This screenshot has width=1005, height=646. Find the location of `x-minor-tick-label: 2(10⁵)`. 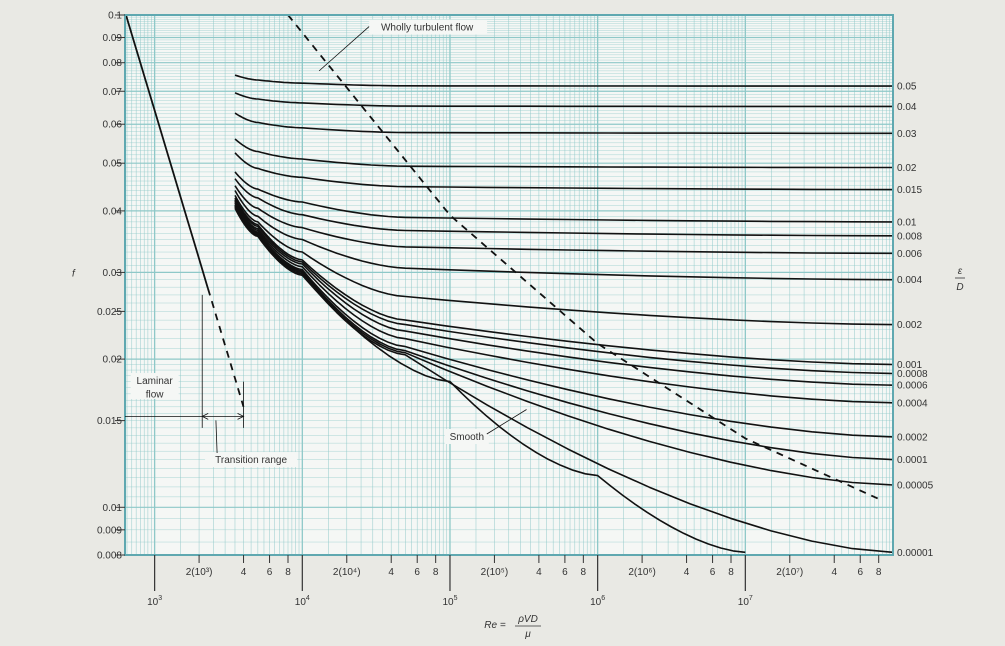

x-minor-tick-label: 2(10⁵) is located at coordinates (495, 572).